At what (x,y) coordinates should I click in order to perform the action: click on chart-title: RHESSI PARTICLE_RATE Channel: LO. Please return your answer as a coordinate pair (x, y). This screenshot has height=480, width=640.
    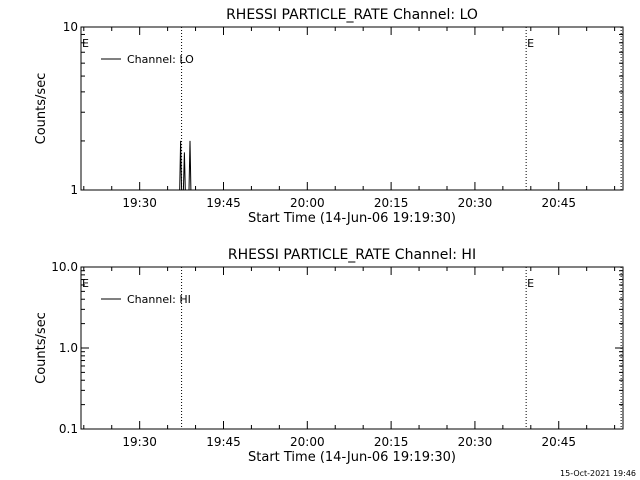
    Looking at the image, I should click on (352, 15).